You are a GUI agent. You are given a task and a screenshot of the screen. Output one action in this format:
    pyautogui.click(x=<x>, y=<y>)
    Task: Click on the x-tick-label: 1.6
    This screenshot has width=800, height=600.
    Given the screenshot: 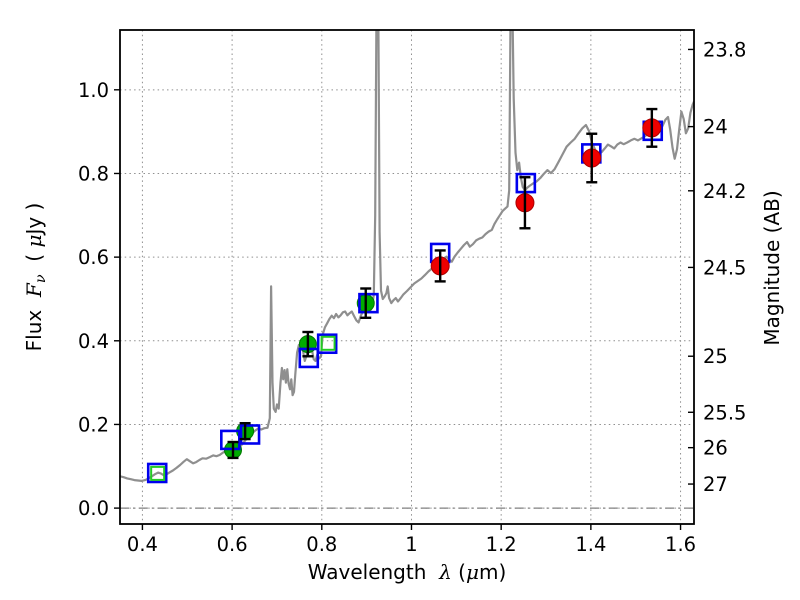 What is the action you would take?
    pyautogui.click(x=680, y=544)
    